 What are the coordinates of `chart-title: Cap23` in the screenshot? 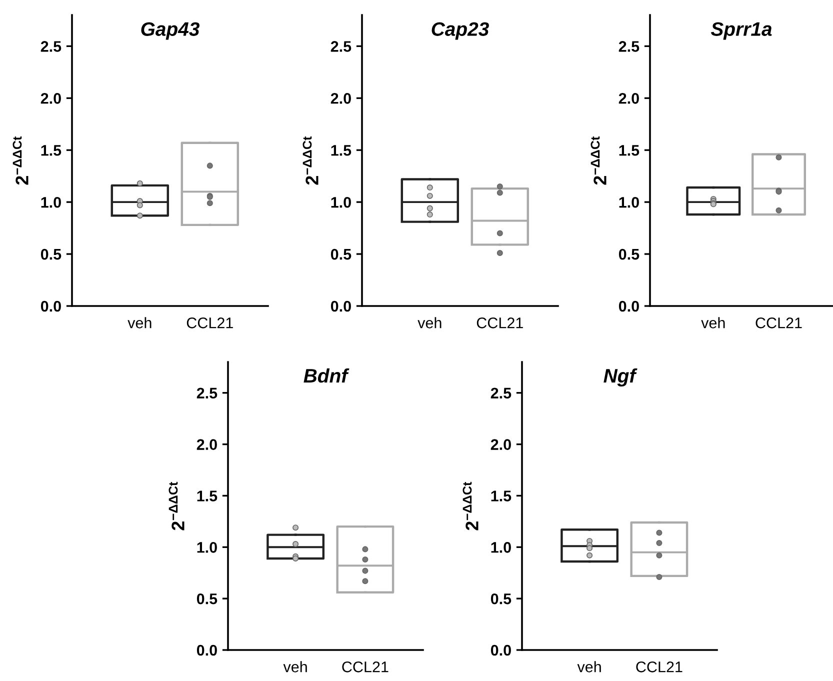 It's located at (460, 31).